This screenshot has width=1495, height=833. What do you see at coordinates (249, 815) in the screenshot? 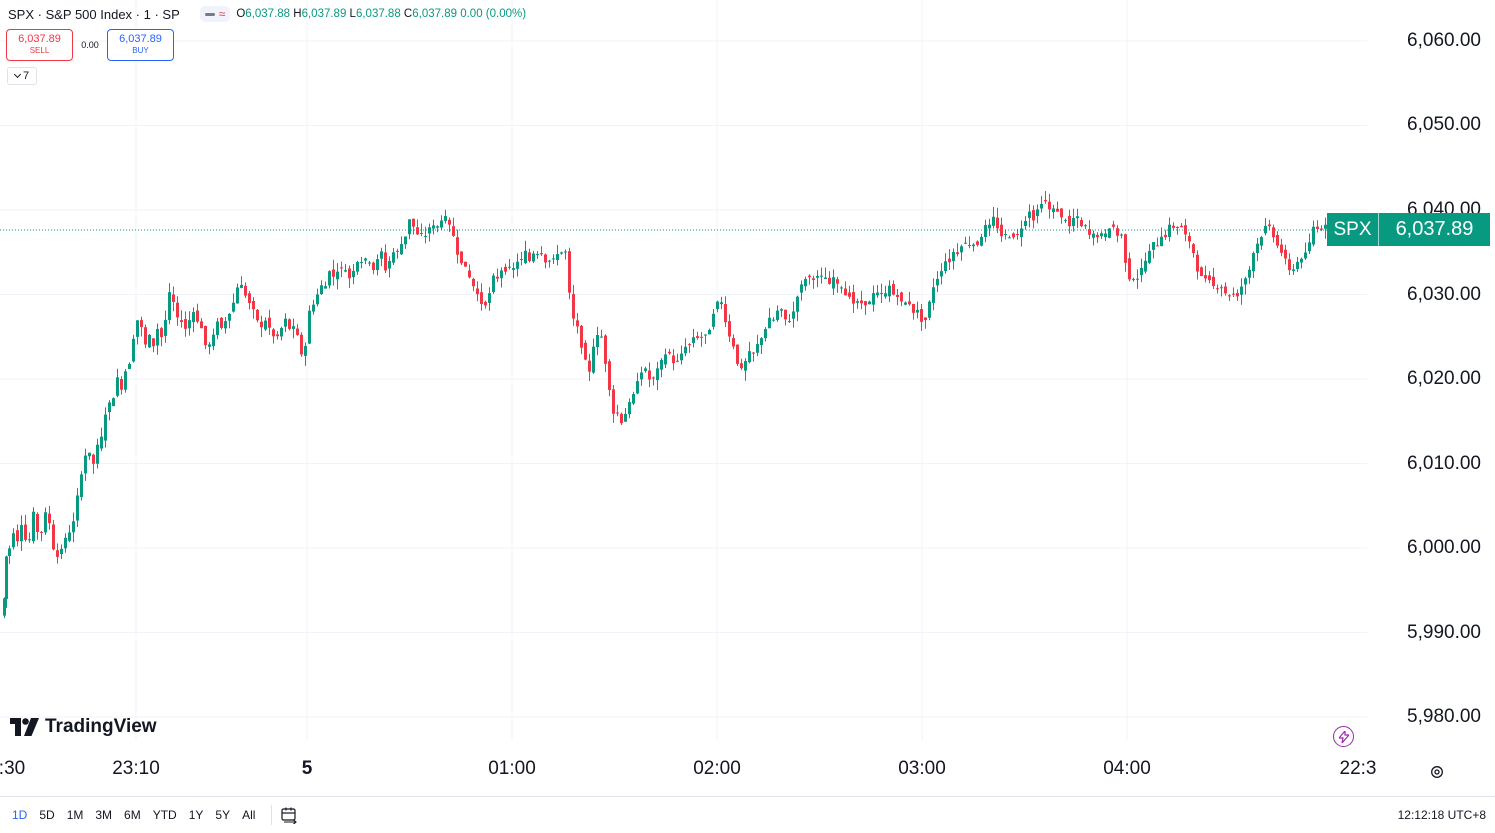
I see `range-all: All` at bounding box center [249, 815].